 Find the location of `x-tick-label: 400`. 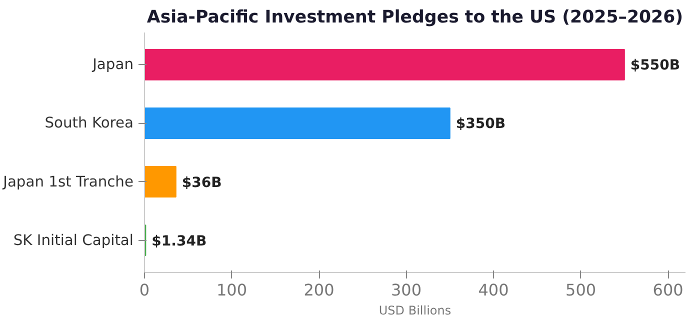

x-tick-label: 400 is located at coordinates (493, 290).